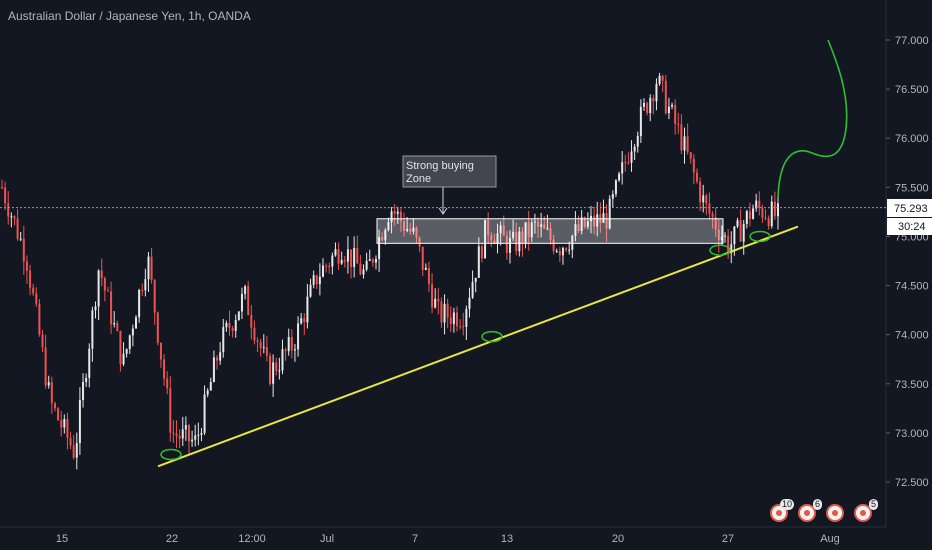 The image size is (932, 550). Describe the element at coordinates (866, 510) in the screenshot. I see `event-badge-icon: 5` at that location.